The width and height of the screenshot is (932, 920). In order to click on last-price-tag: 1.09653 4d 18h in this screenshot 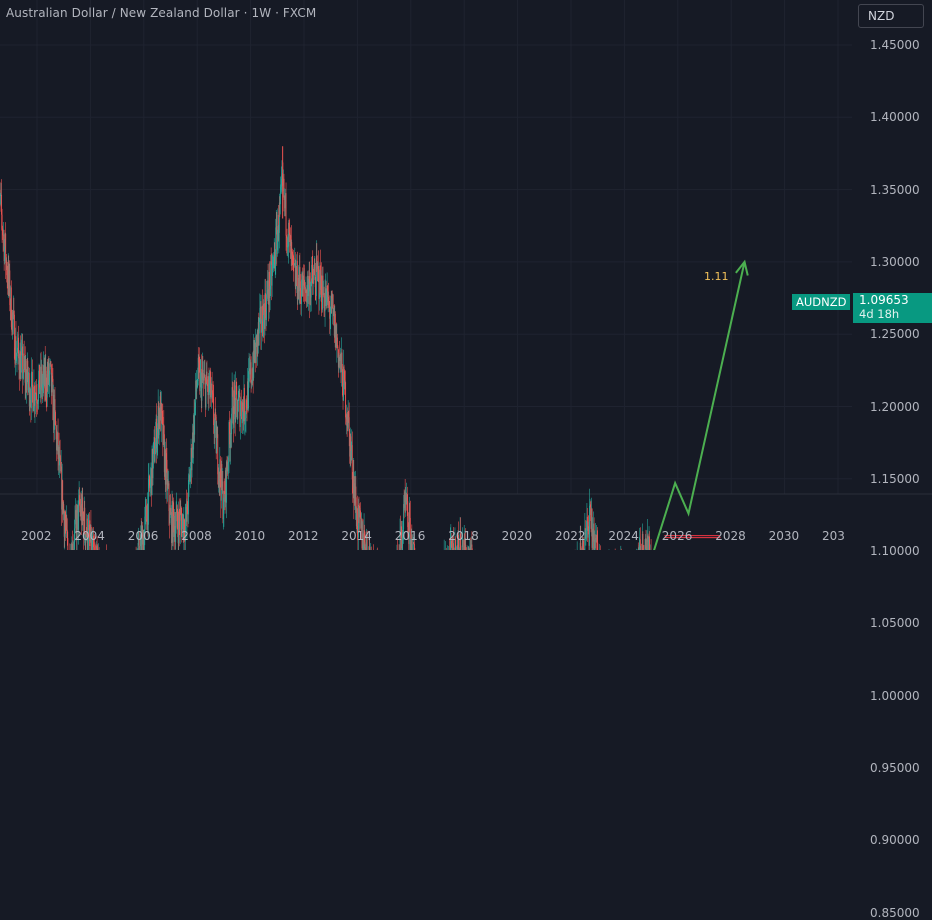, I will do `click(892, 308)`.